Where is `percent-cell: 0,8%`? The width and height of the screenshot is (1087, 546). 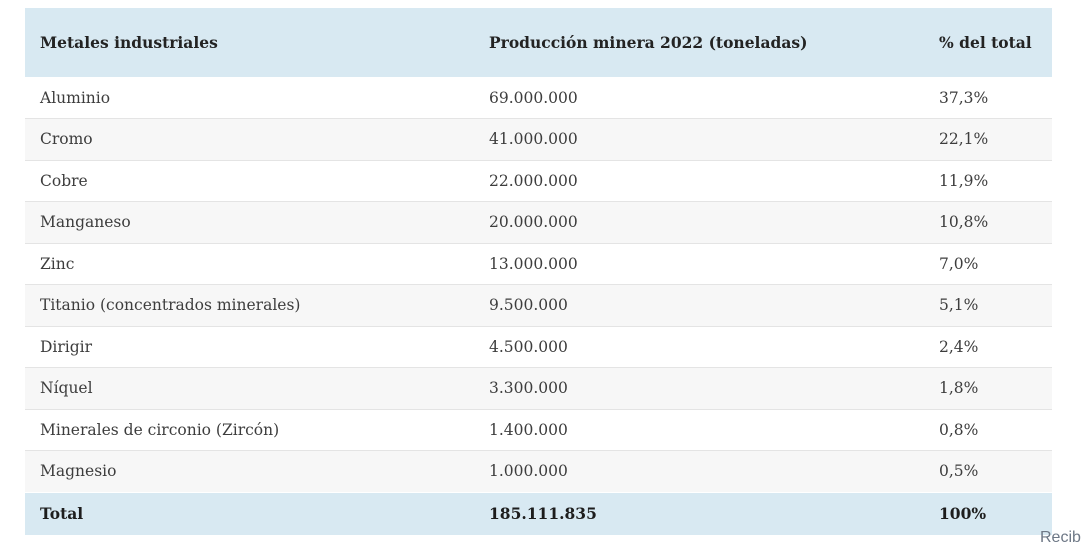 percent-cell: 0,8% is located at coordinates (988, 429).